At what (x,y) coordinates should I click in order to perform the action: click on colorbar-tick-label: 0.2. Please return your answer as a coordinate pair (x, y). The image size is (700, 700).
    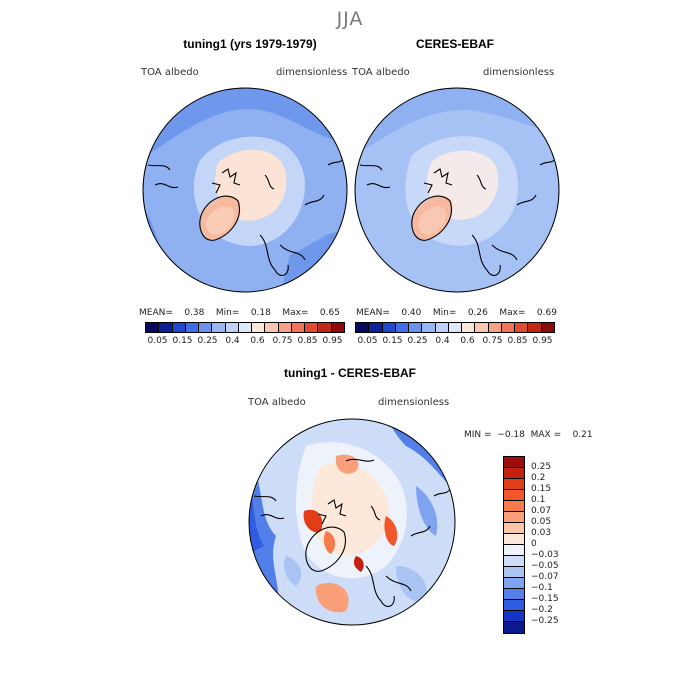
    Looking at the image, I should click on (538, 478).